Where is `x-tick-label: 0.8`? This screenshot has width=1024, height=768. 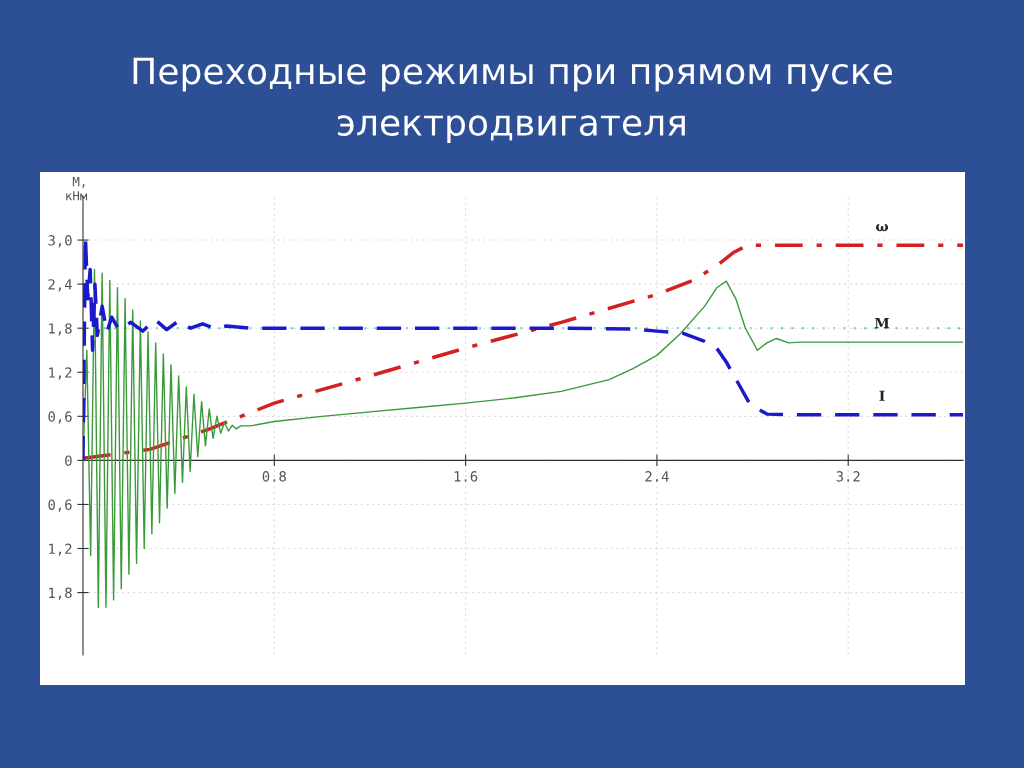 x-tick-label: 0.8 is located at coordinates (274, 476).